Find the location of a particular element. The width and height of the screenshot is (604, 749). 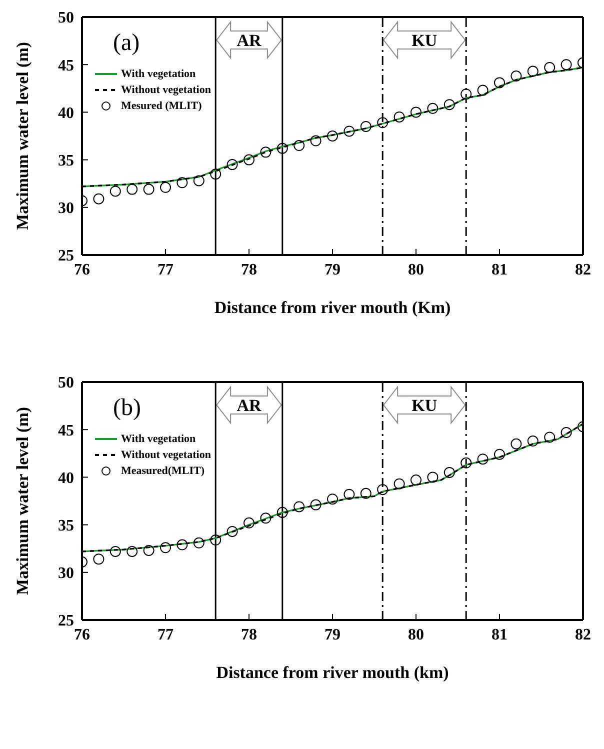

annotation: (b) is located at coordinates (127, 408).